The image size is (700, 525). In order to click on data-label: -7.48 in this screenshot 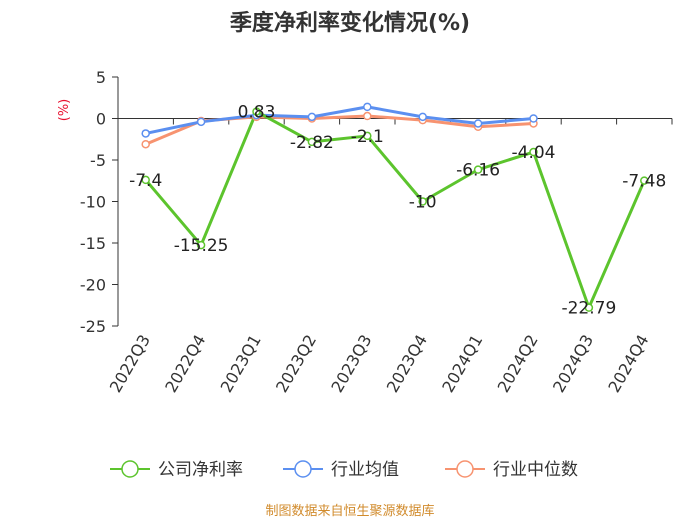, I will do `click(644, 182)`.